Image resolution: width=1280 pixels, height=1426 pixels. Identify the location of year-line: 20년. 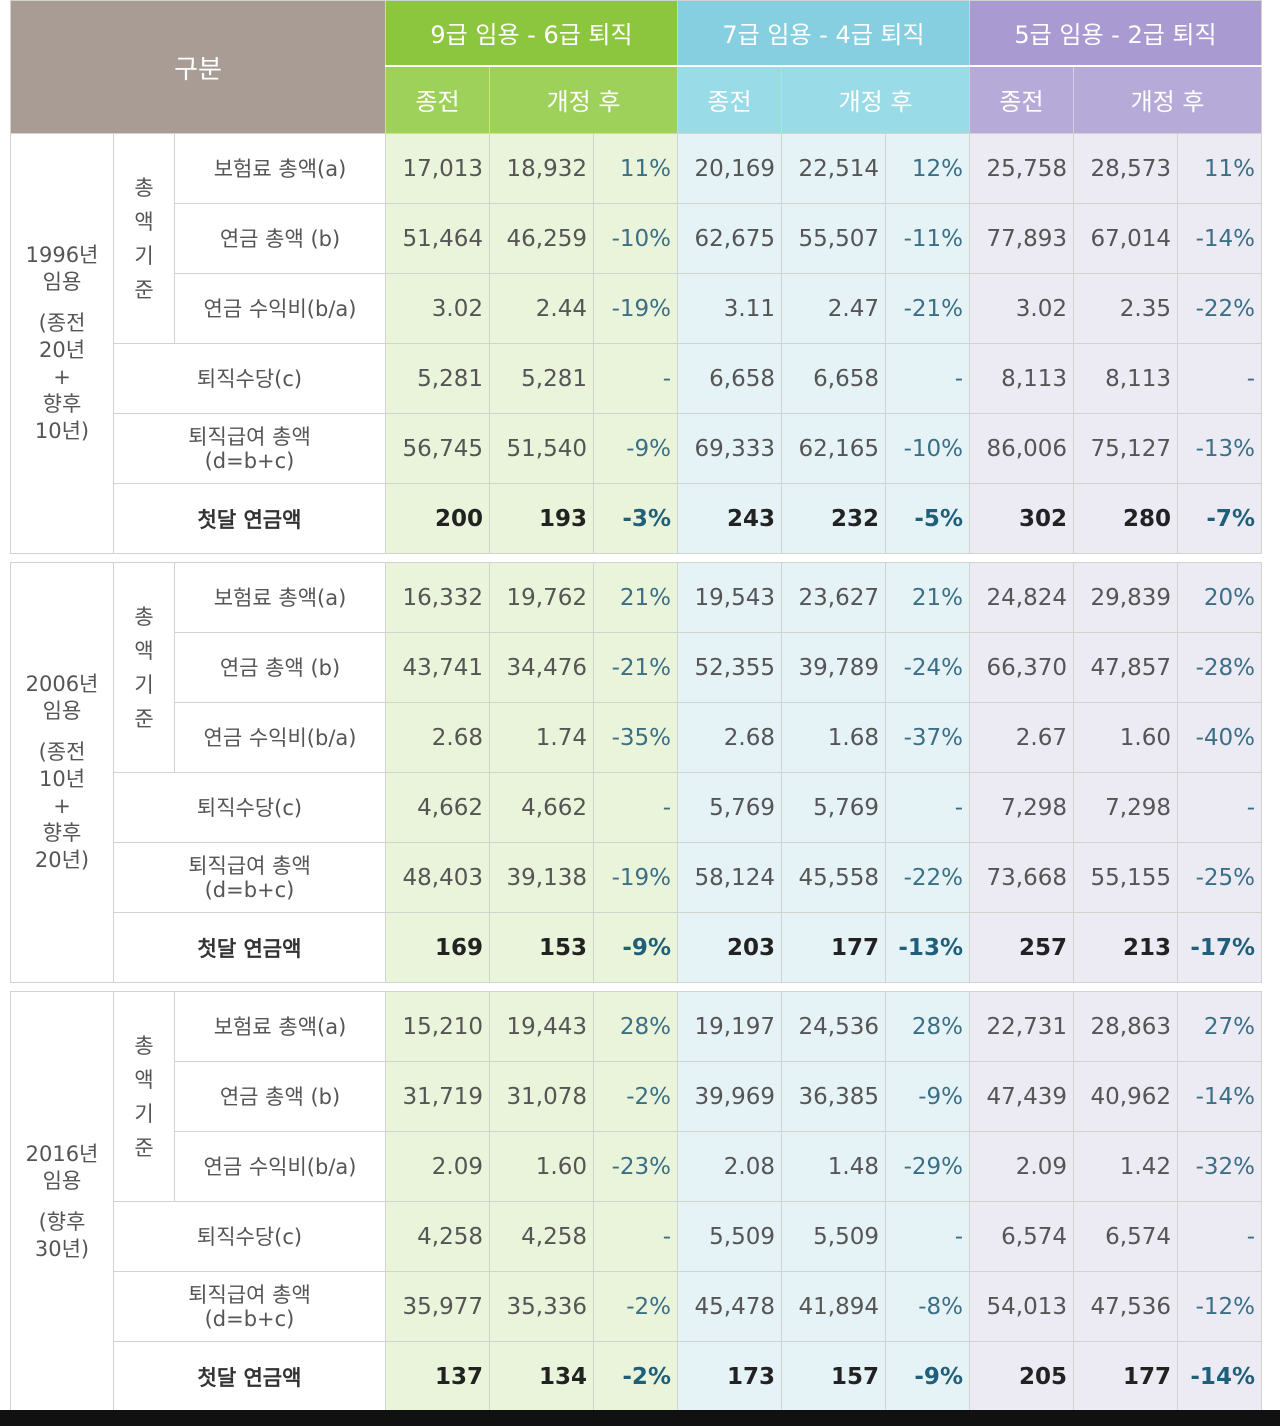
(62, 350).